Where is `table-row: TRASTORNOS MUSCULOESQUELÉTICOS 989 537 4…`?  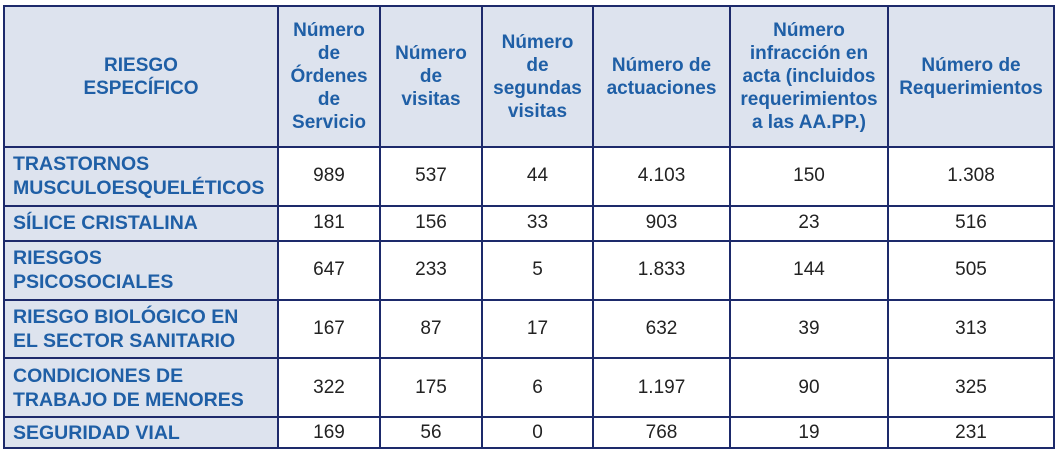
table-row: TRASTORNOS MUSCULOESQUELÉTICOS 989 537 4… is located at coordinates (529, 176).